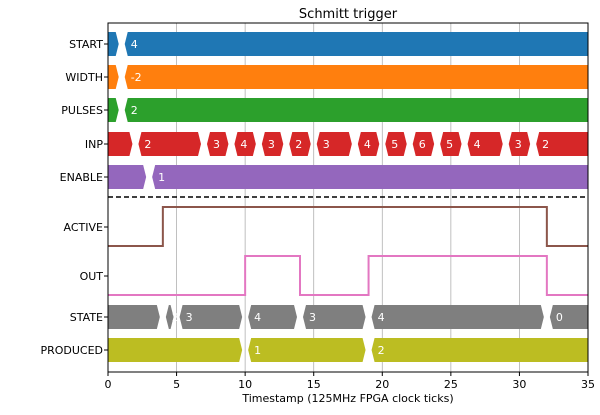 This screenshot has height=415, width=600. I want to click on signal-width: -2, so click(348, 77).